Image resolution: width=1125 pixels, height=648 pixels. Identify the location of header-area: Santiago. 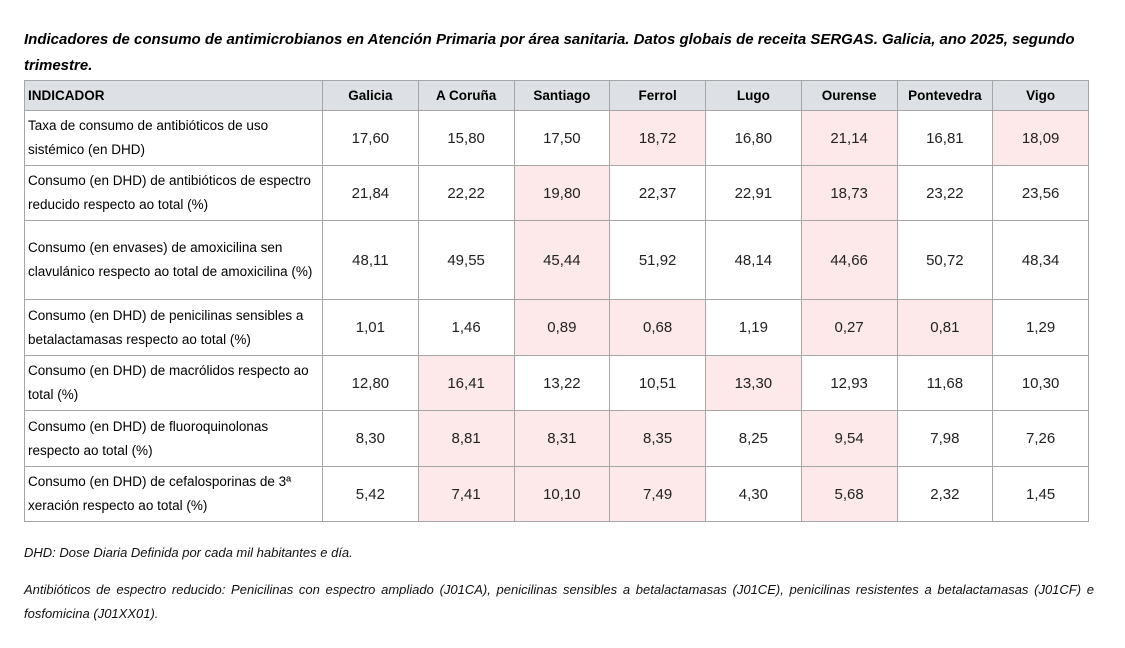
(562, 95).